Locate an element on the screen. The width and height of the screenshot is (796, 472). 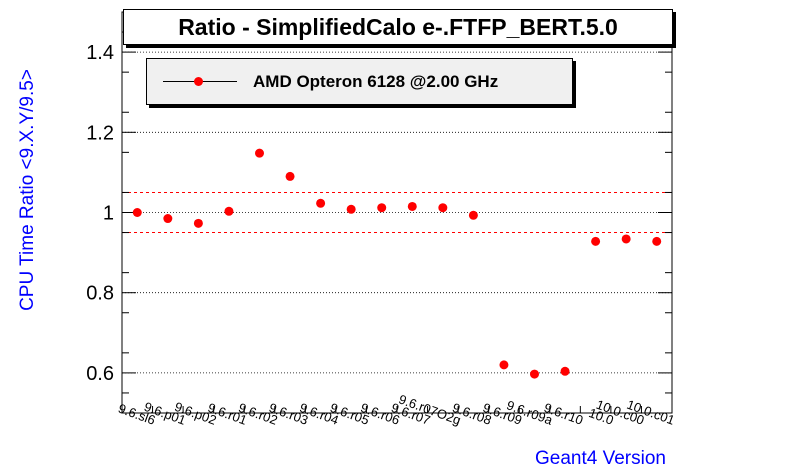
y-tick-label: 0.6 is located at coordinates (100, 374).